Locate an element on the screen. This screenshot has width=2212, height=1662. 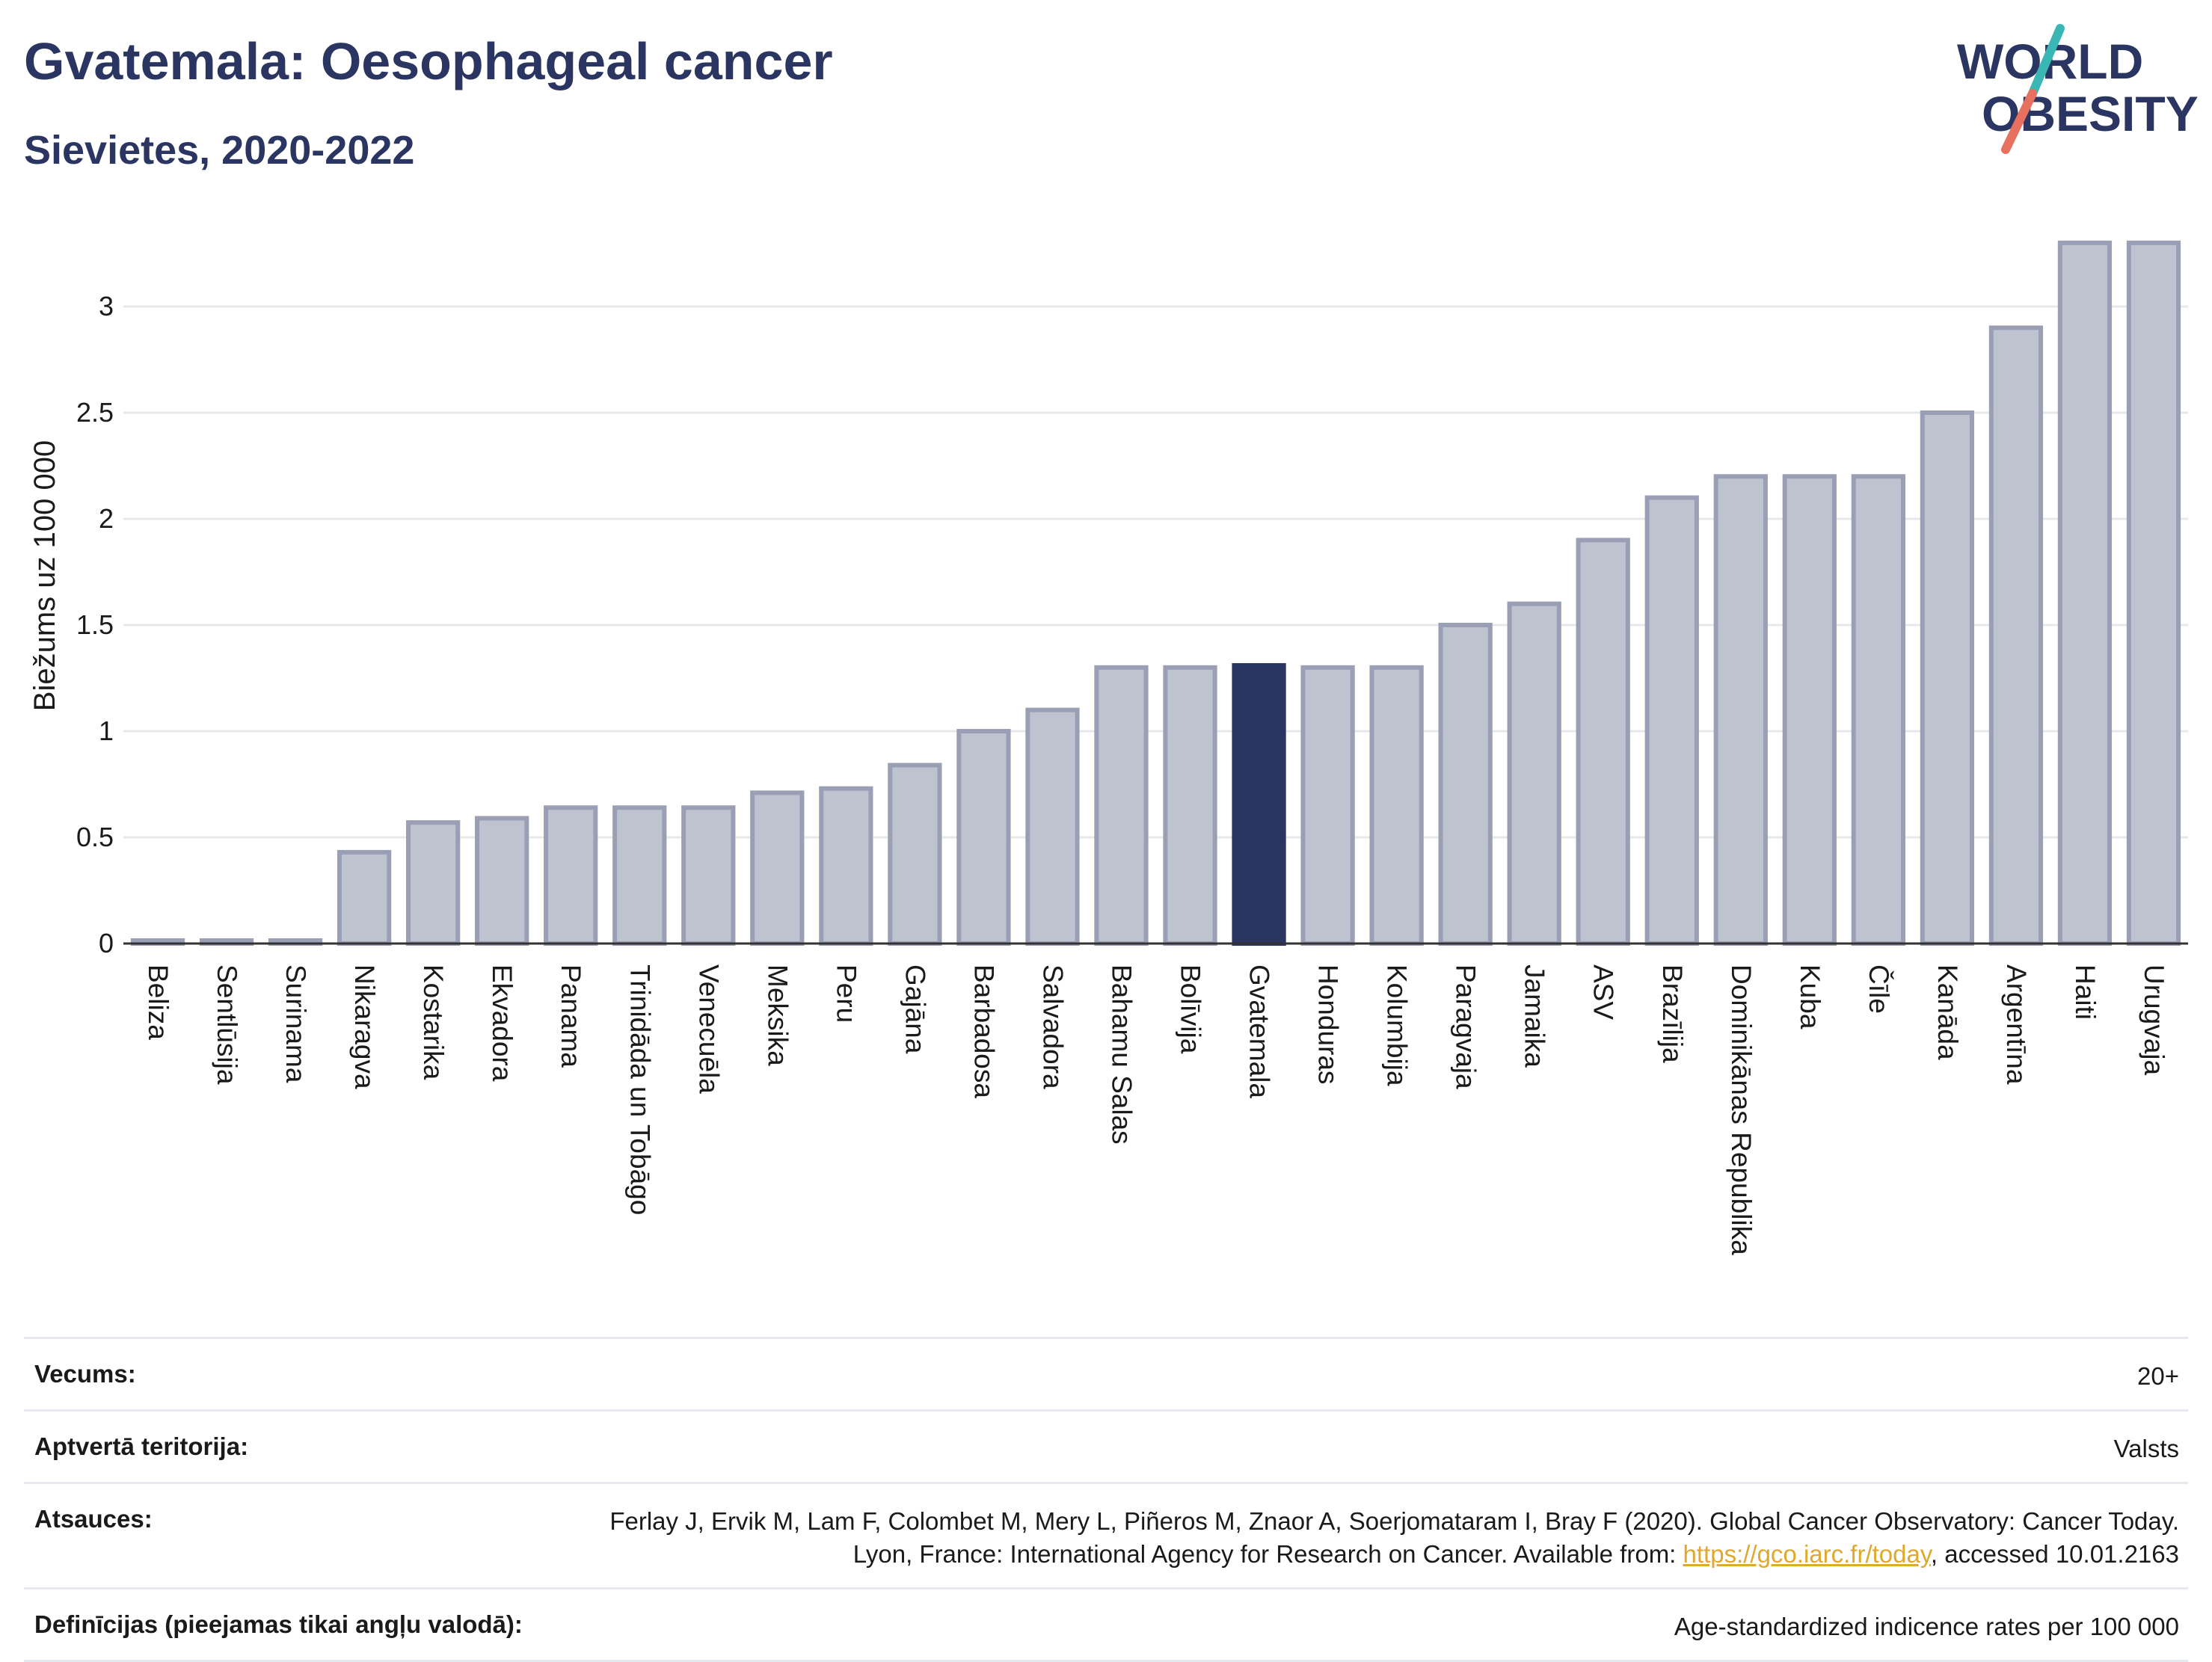
x-tick-label: Meksika is located at coordinates (777, 1015).